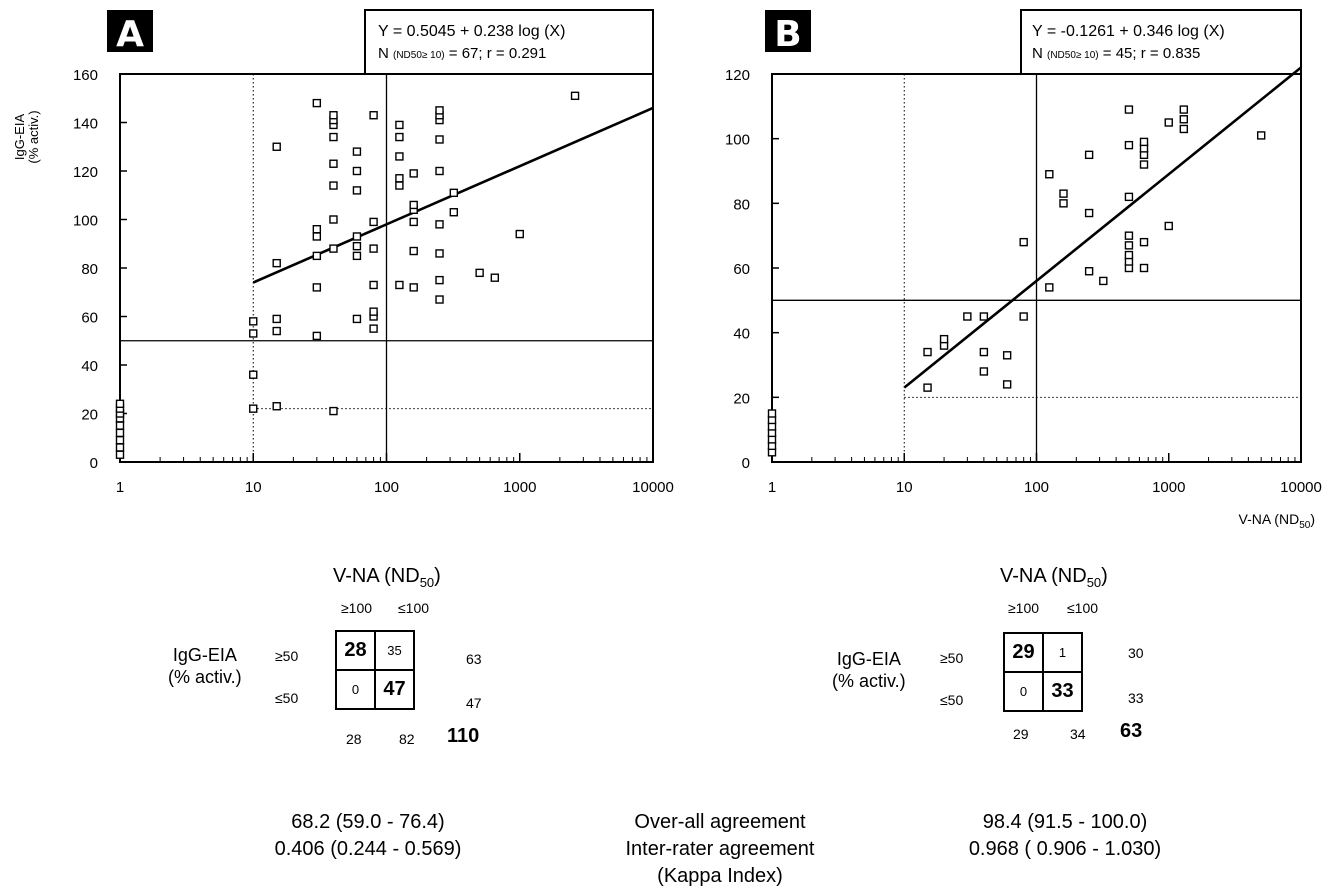 This screenshot has width=1334, height=895. Describe the element at coordinates (1021, 734) in the screenshot. I see `table-b-col-total-1: 29` at that location.